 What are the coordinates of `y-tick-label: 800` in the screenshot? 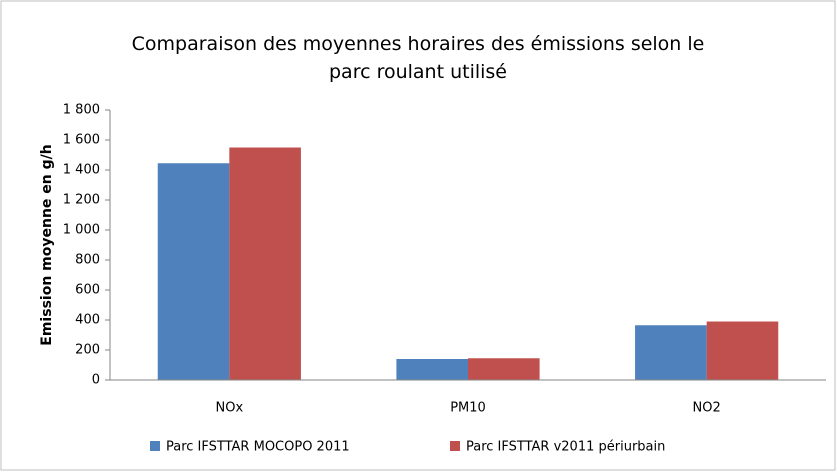 It's located at (87, 260).